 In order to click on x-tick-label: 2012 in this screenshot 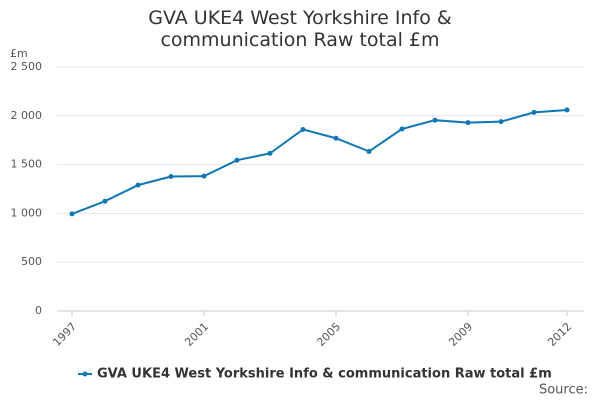, I will do `click(559, 334)`.